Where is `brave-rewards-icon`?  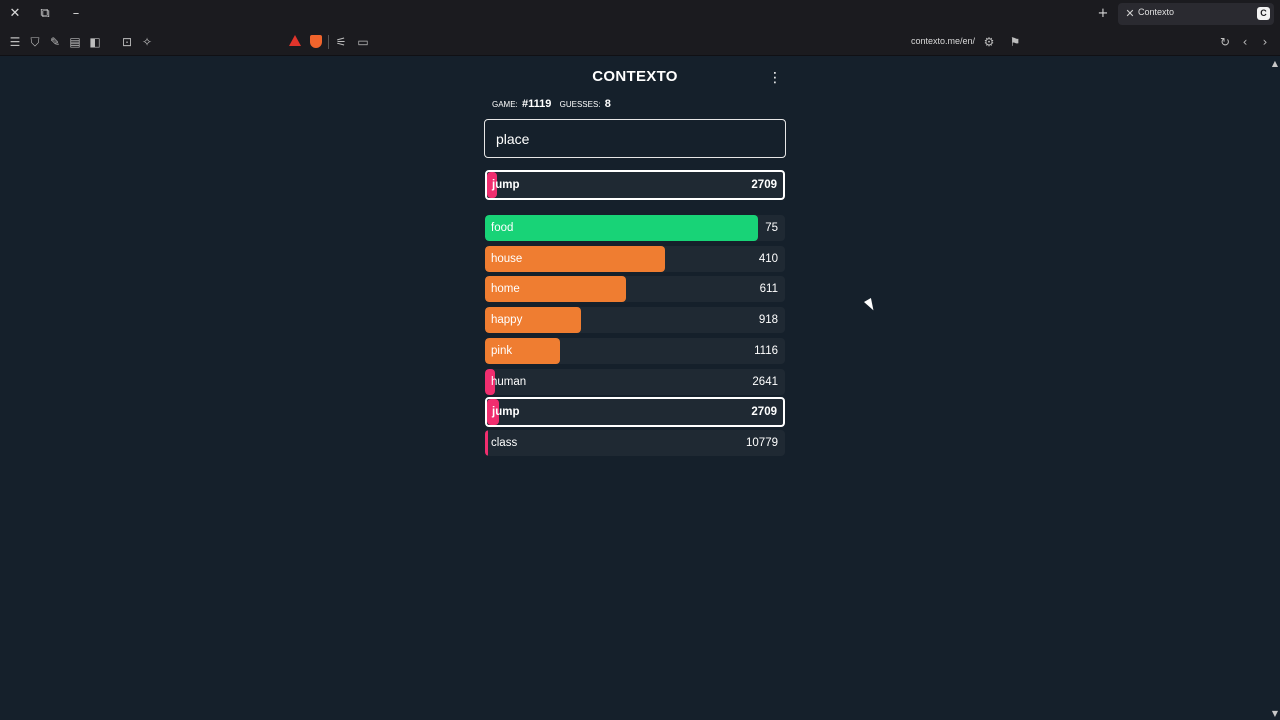
brave-rewards-icon is located at coordinates (295, 40).